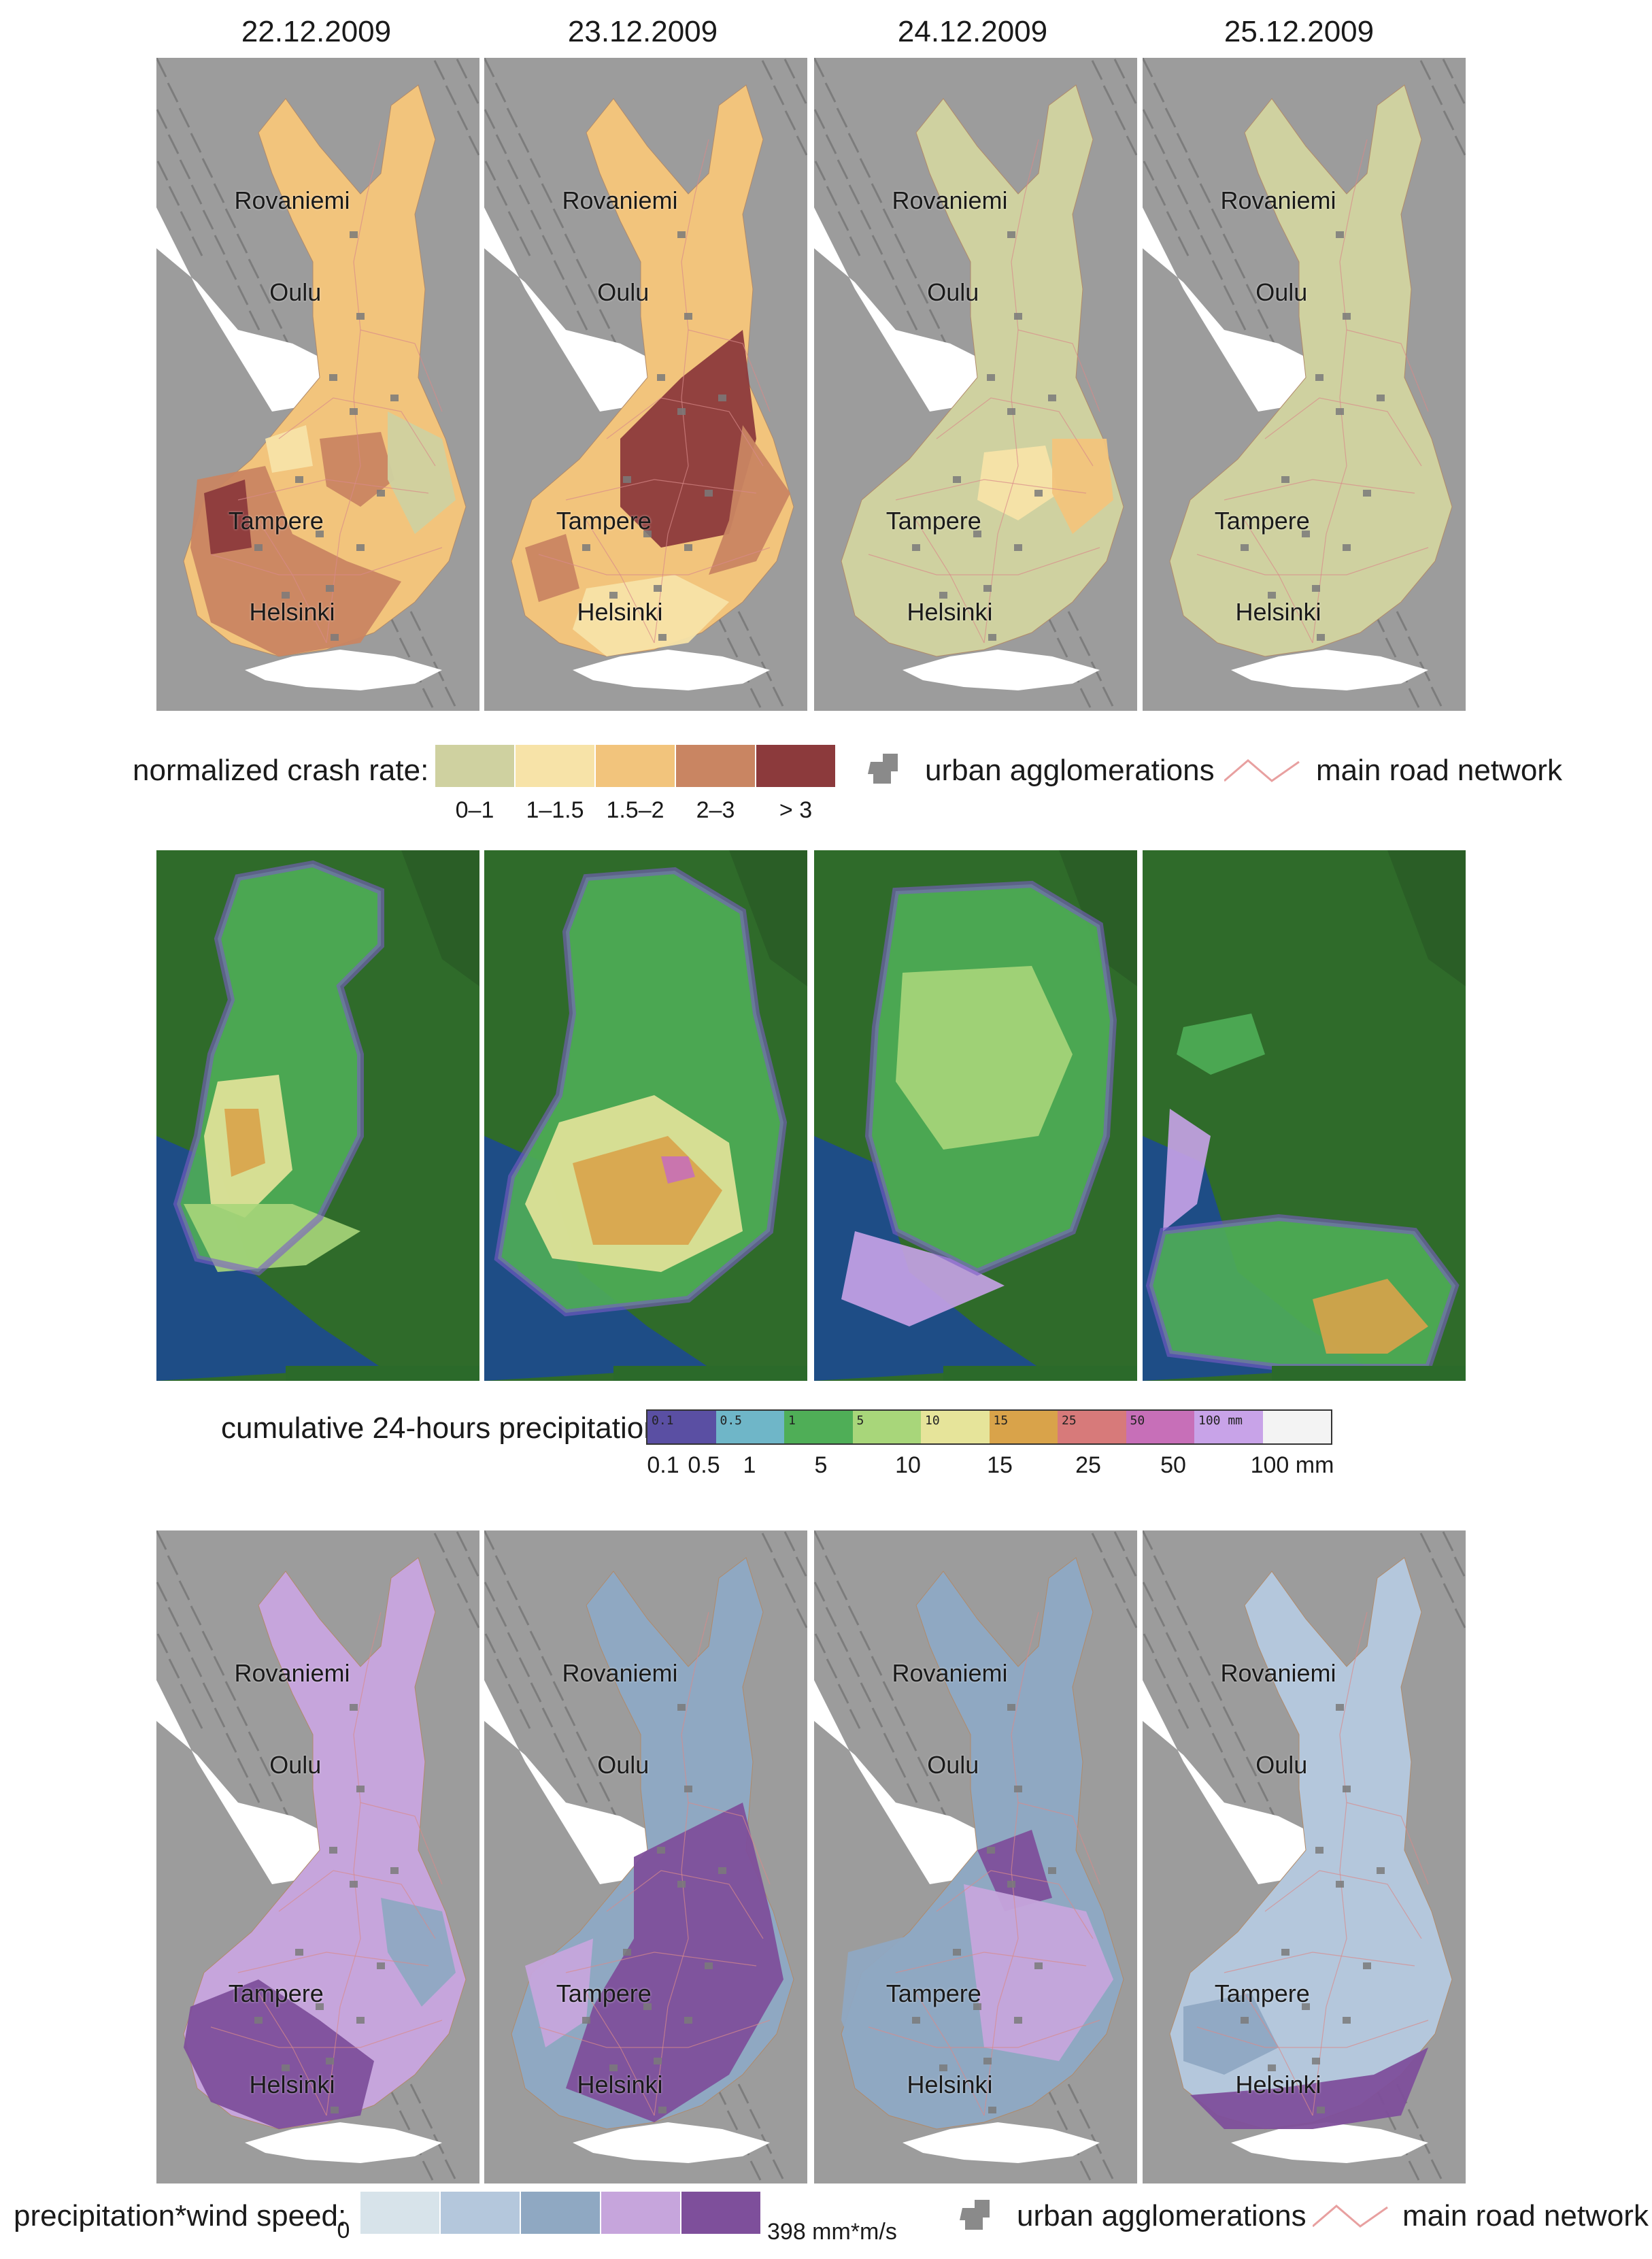  Describe the element at coordinates (1092, 1427) in the screenshot. I see `precip-bar-segment: 25` at that location.